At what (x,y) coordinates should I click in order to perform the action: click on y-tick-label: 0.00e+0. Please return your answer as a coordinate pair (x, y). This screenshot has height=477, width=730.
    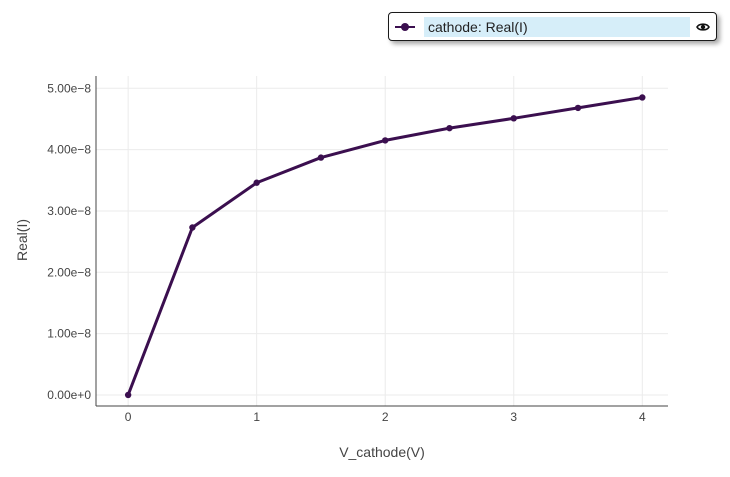
    Looking at the image, I should click on (69, 395).